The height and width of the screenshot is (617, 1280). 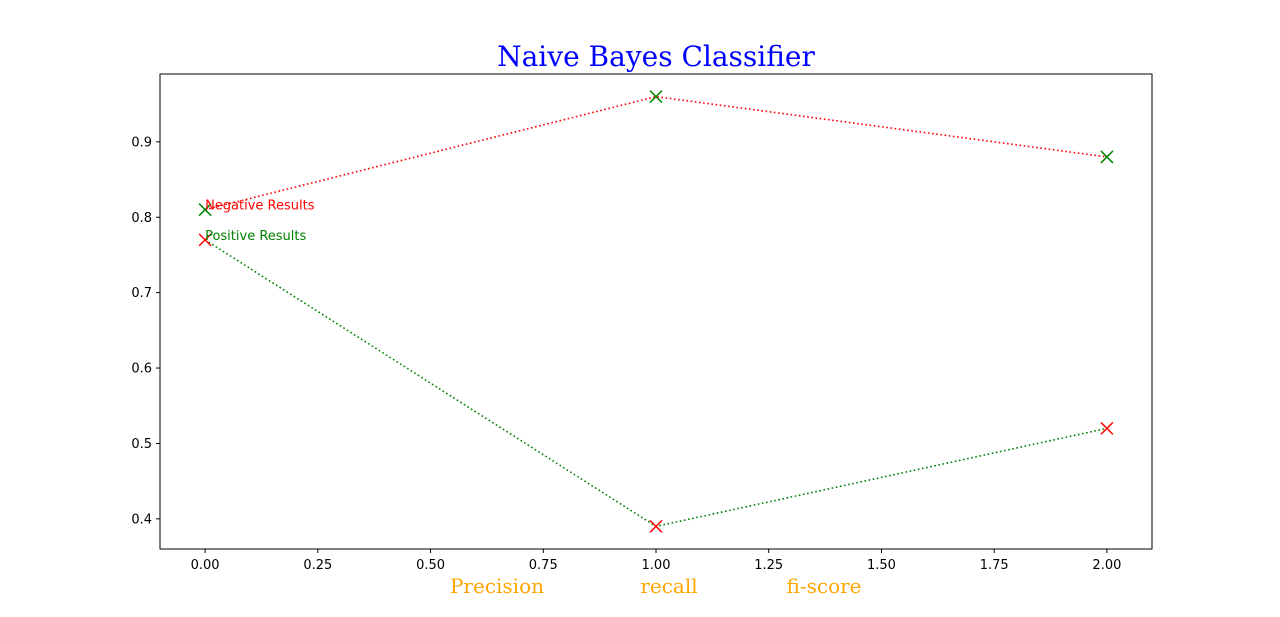 I want to click on x-tick-label: 1.00, so click(x=656, y=565).